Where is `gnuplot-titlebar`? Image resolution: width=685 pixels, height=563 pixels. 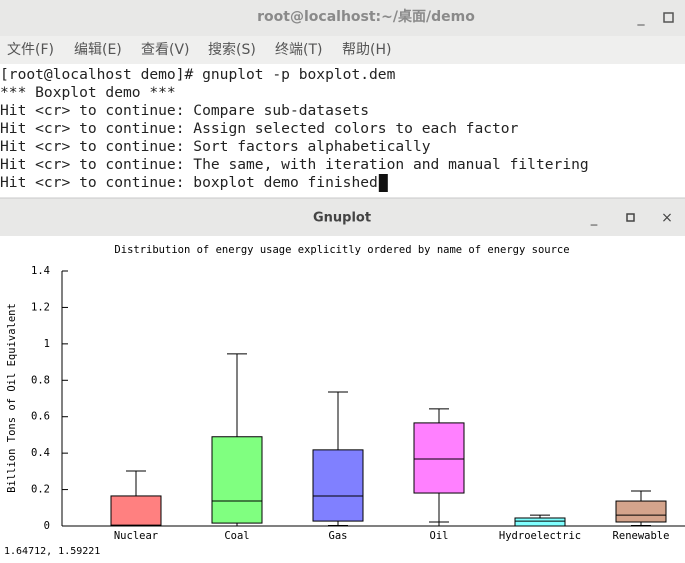 gnuplot-titlebar is located at coordinates (342, 217).